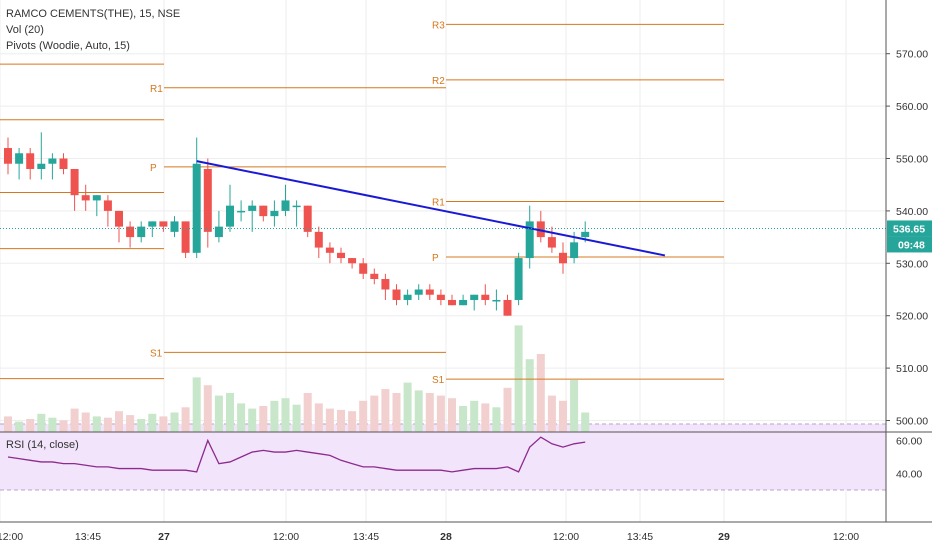  Describe the element at coordinates (912, 369) in the screenshot. I see `price-tick-label: 510.00` at that location.